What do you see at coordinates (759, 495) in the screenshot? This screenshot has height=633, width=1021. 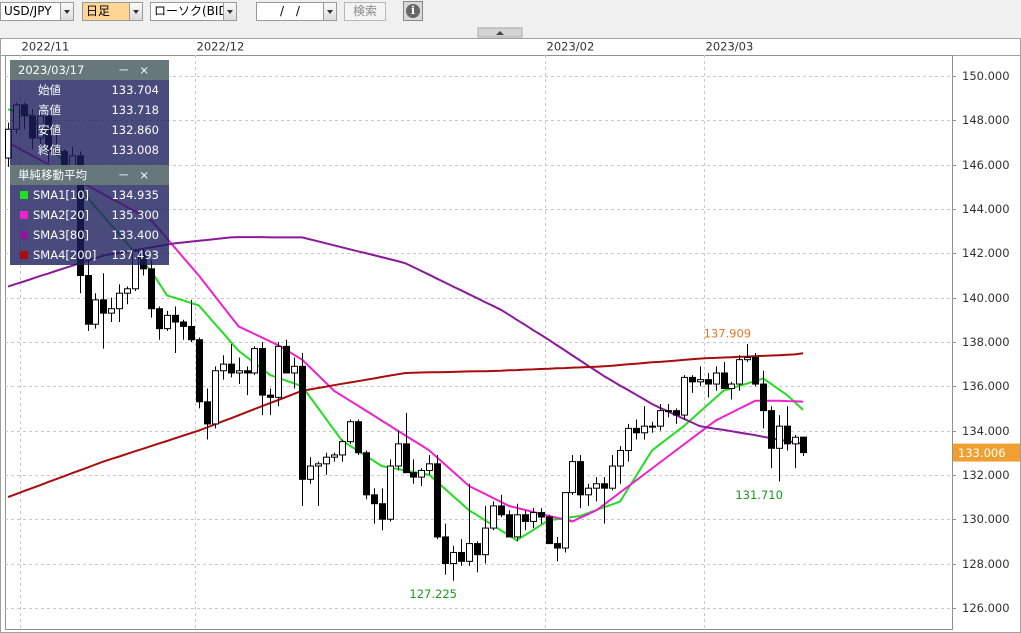 I see `extreme-label: 131.710` at bounding box center [759, 495].